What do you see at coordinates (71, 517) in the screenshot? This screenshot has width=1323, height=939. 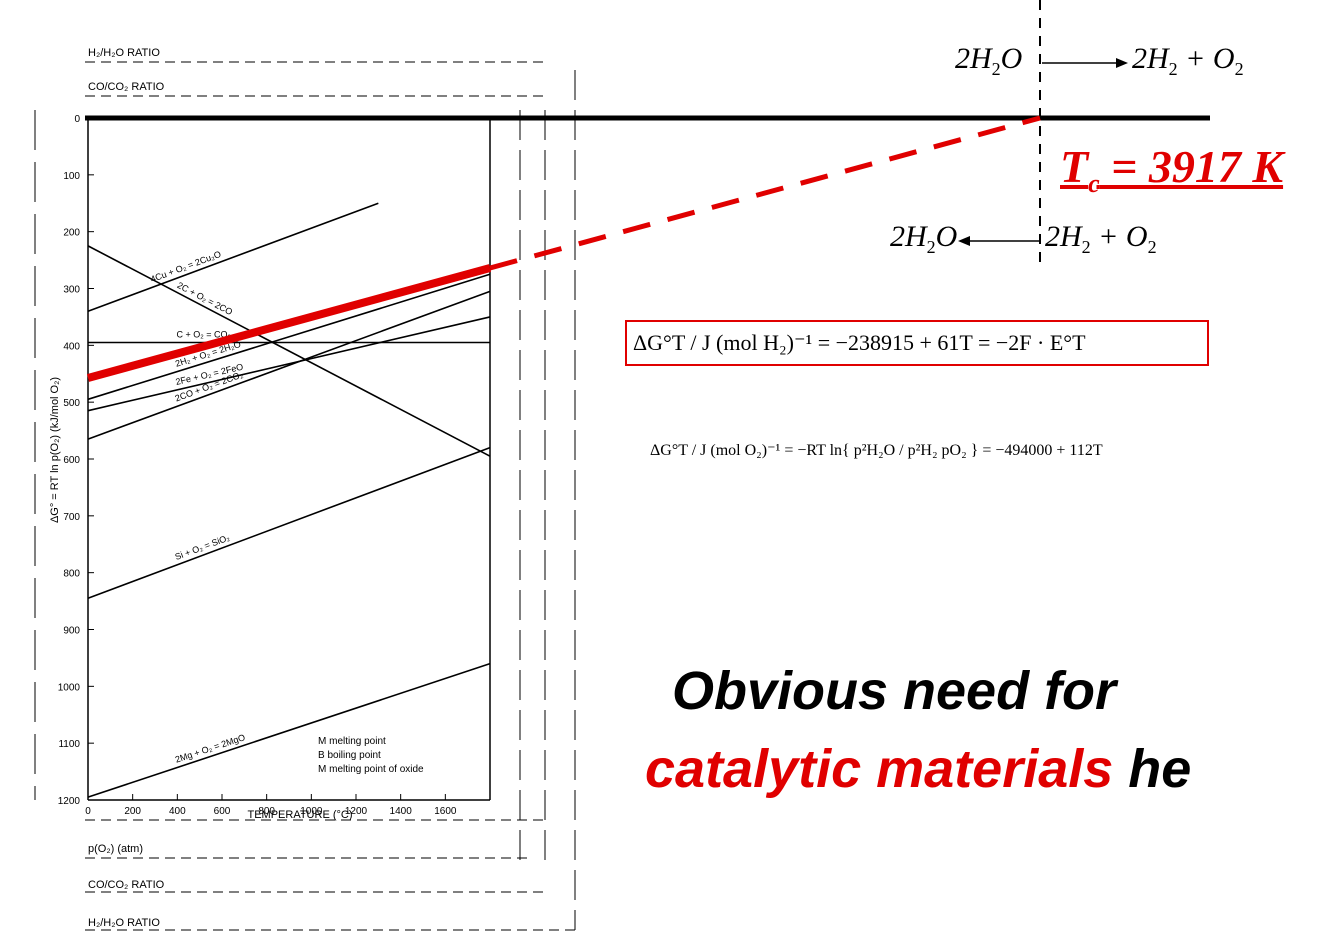 I see `y-tick-label: 700` at bounding box center [71, 517].